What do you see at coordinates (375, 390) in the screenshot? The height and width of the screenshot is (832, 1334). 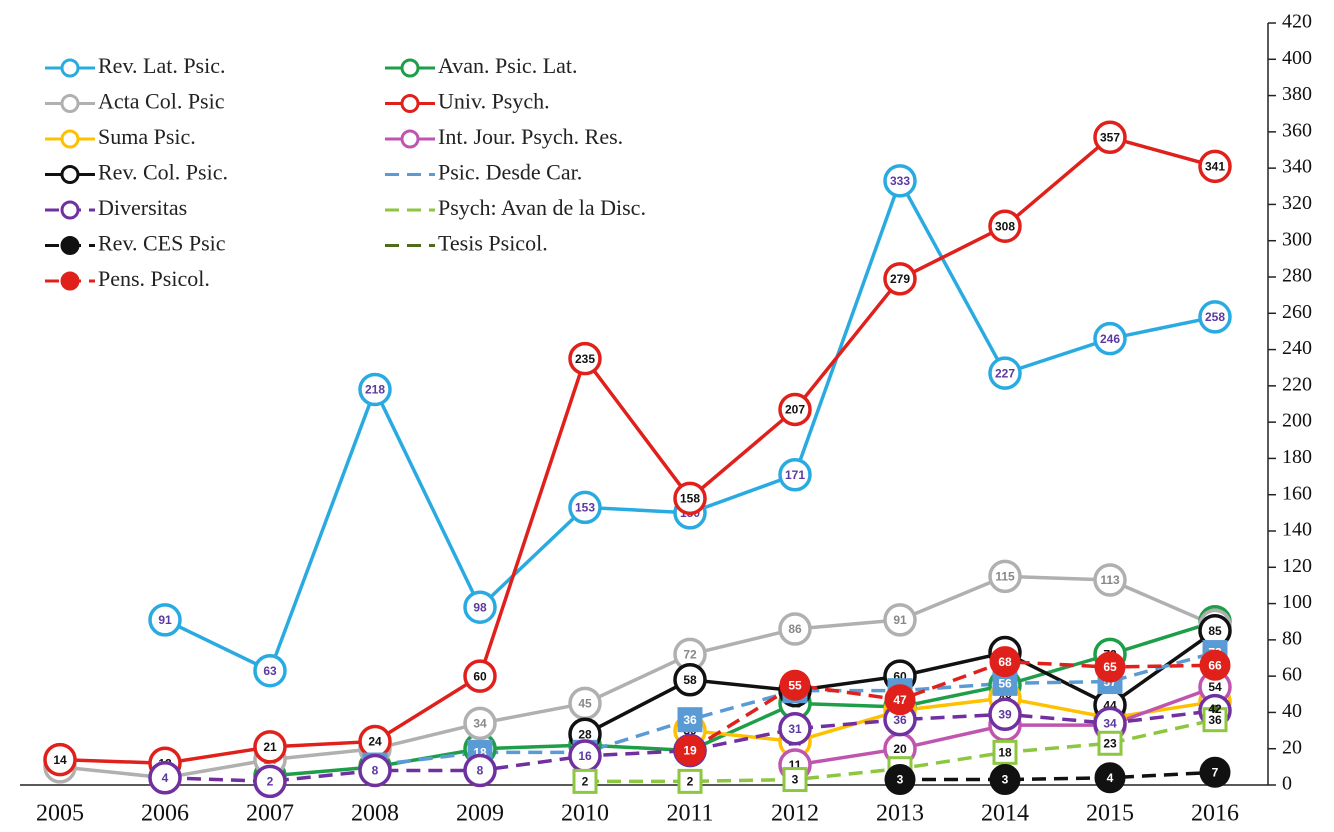 I see `value-label: 218` at bounding box center [375, 390].